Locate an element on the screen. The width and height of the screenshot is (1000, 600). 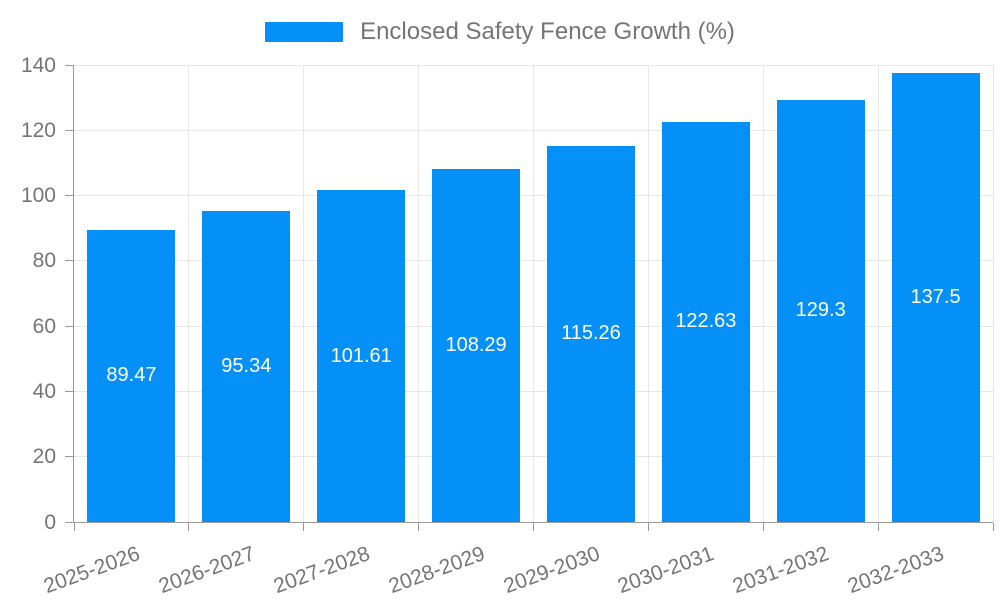
y-axis-tick-label: 40 is located at coordinates (44, 391).